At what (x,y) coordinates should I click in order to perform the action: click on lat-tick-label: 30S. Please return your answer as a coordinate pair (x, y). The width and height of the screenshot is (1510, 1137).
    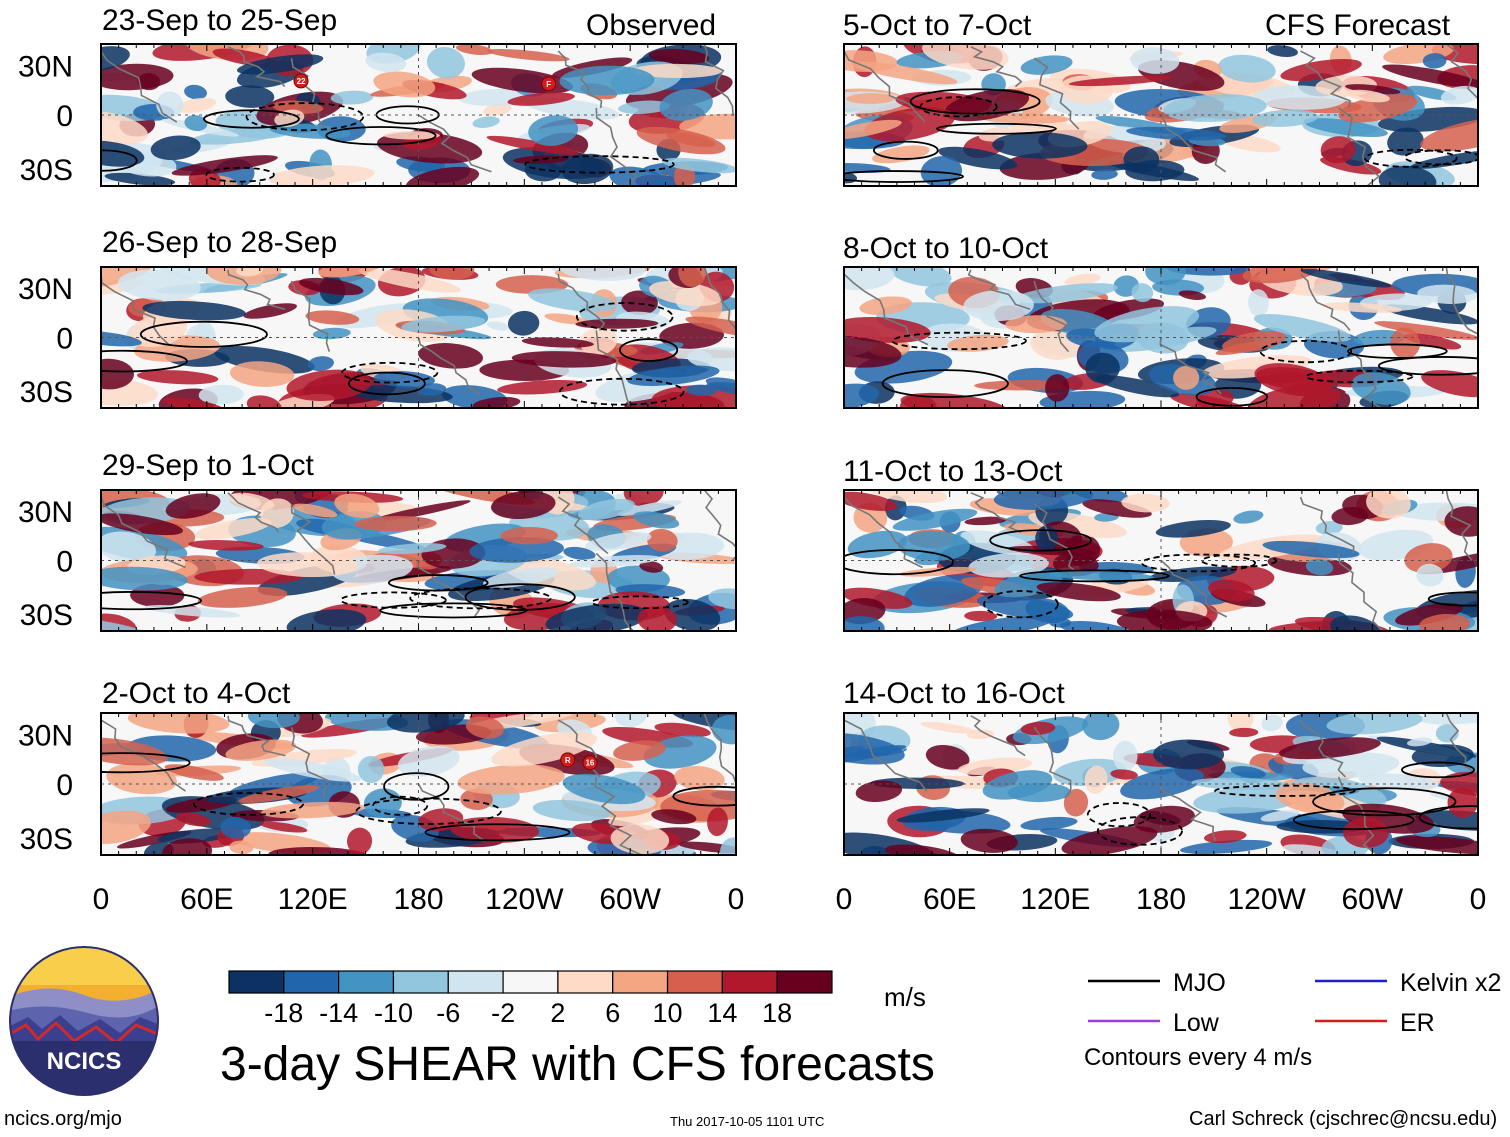
    Looking at the image, I should click on (46, 170).